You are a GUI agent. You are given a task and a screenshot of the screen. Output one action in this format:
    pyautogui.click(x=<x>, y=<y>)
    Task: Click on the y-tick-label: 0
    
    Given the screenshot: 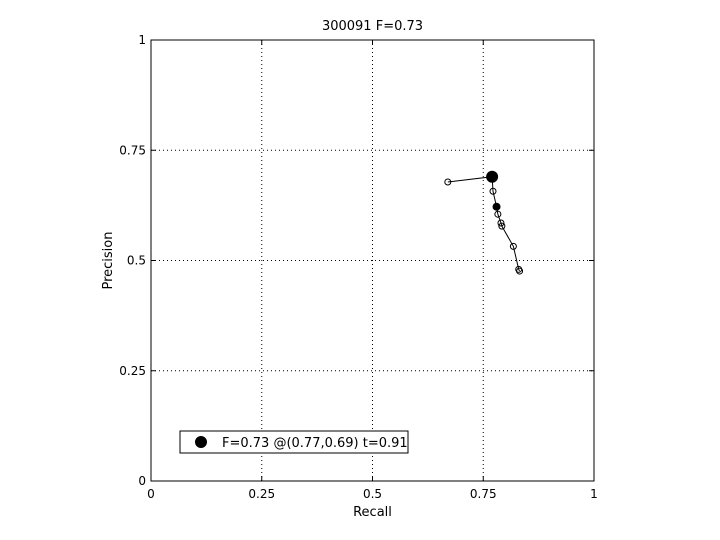 What is the action you would take?
    pyautogui.click(x=142, y=481)
    